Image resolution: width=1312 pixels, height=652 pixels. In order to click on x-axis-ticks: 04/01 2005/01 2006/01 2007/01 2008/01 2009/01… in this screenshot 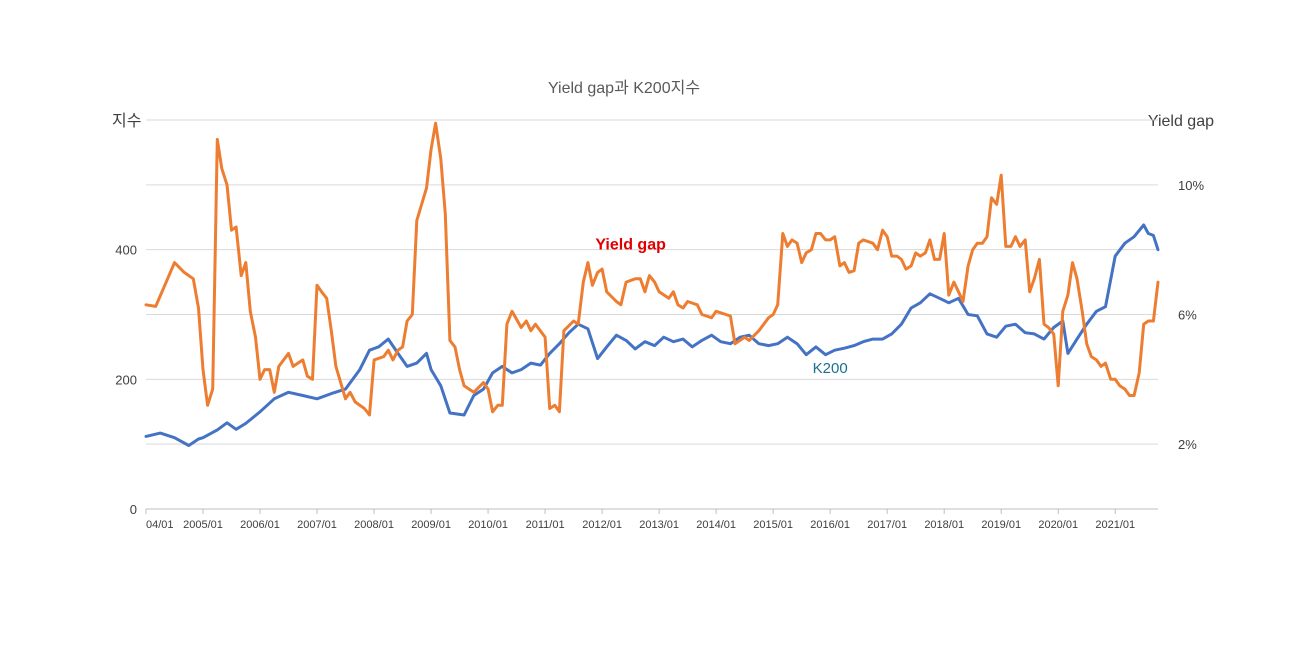, I will do `click(640, 520)`.